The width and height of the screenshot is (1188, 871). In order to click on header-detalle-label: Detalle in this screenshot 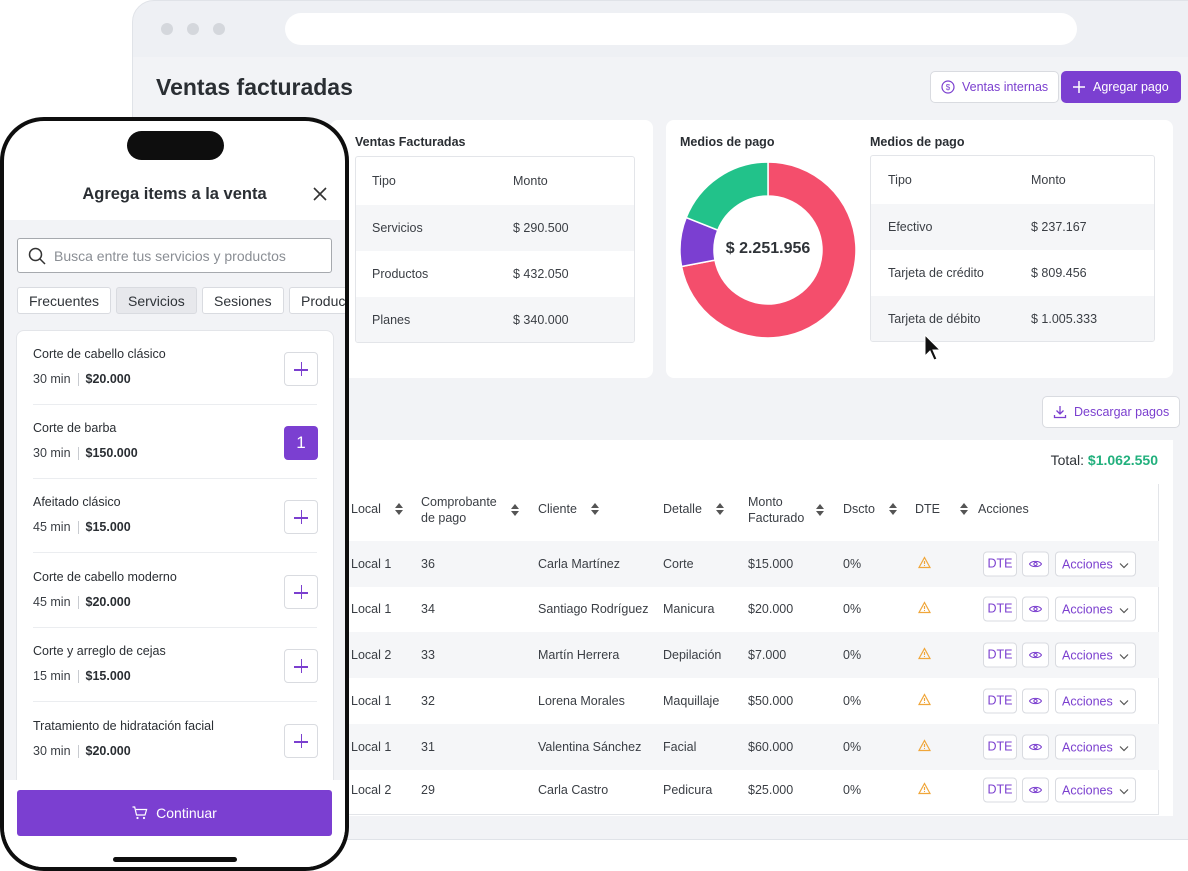, I will do `click(682, 509)`.